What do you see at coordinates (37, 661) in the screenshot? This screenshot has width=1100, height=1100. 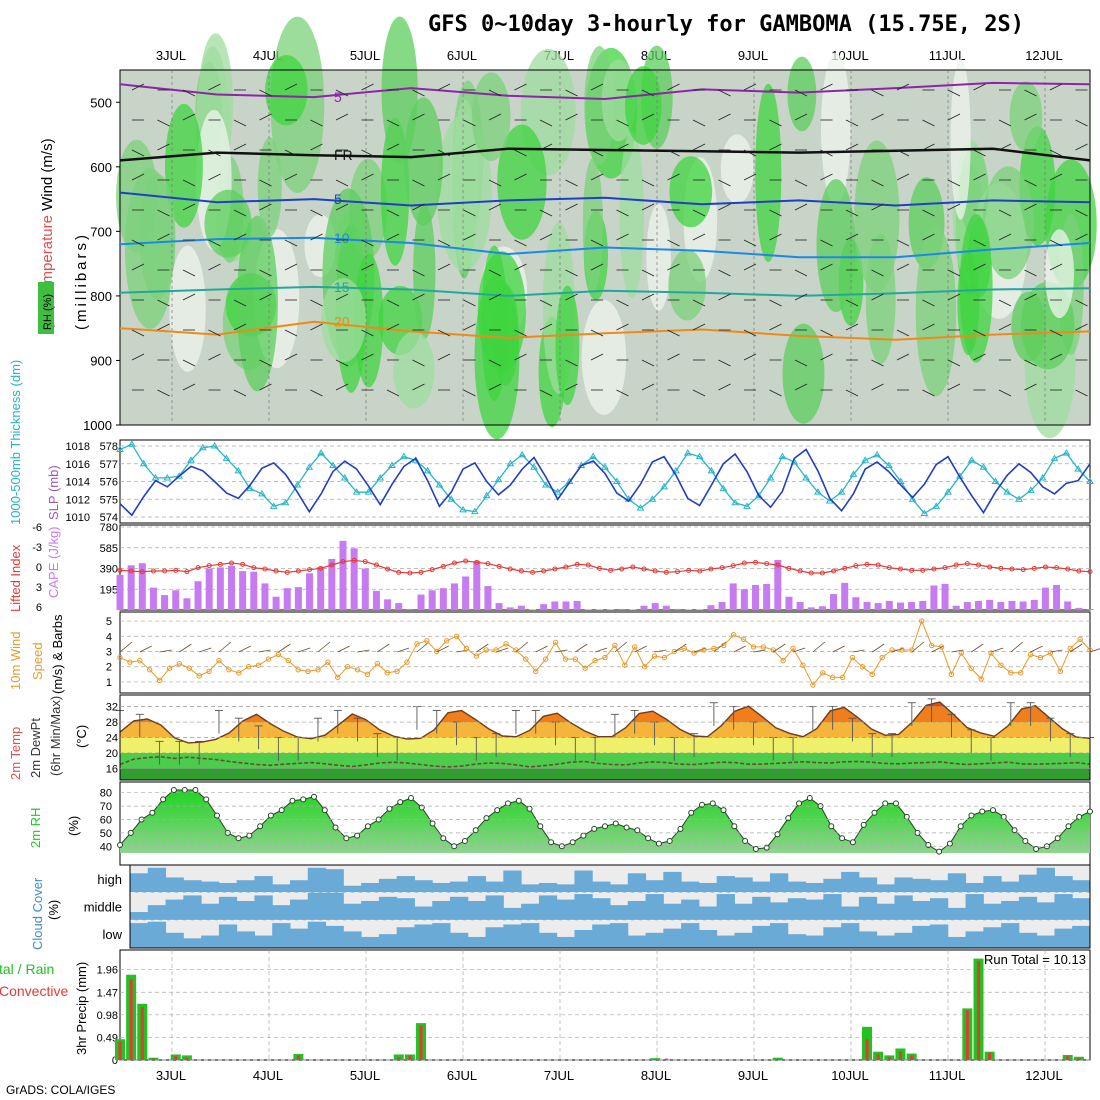 I see `wind-ylabel-speed: Speed` at bounding box center [37, 661].